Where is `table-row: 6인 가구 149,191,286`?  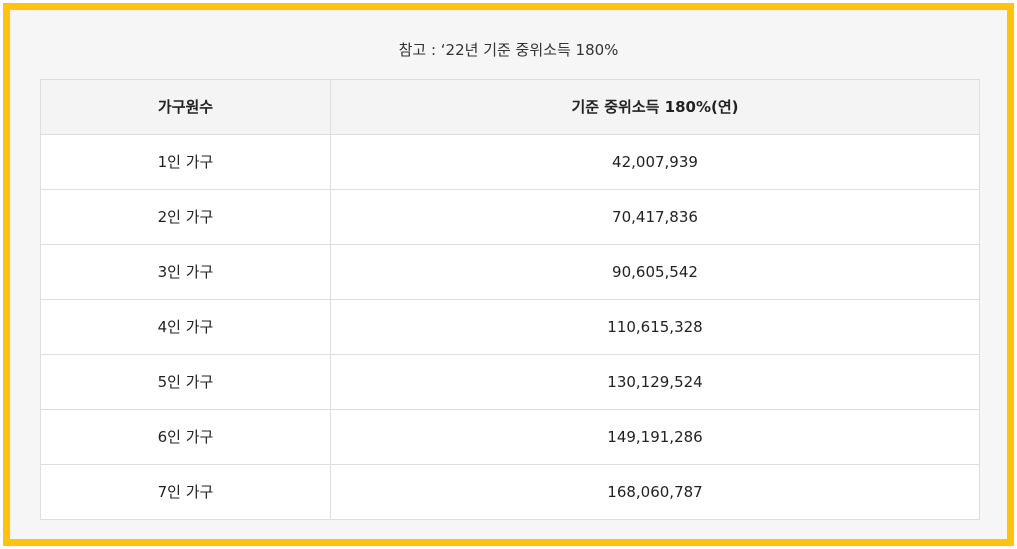 table-row: 6인 가구 149,191,286 is located at coordinates (510, 437).